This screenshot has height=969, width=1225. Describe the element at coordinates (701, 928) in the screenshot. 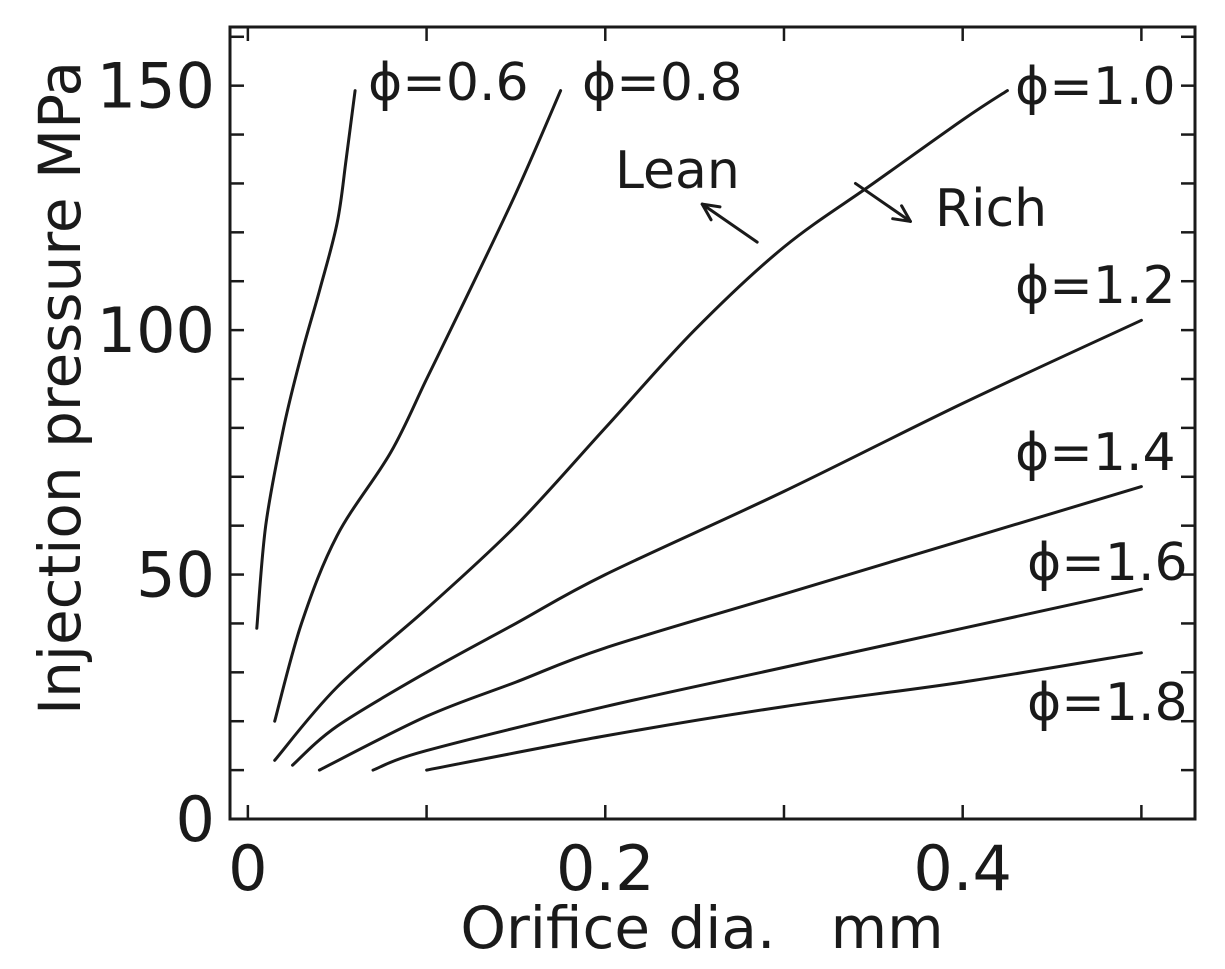

I see `x-axis-title: Orifice dia. mm` at that location.